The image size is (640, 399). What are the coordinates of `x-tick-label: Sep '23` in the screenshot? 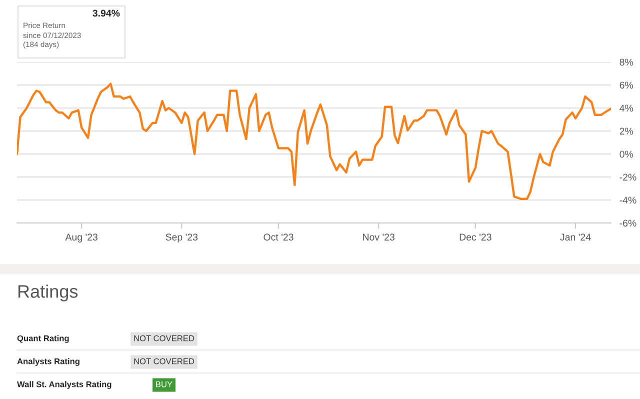 It's located at (182, 238).